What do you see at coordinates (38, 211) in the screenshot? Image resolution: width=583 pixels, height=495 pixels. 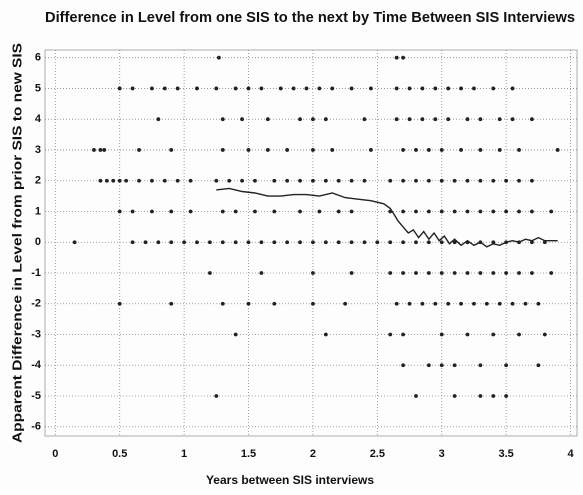 I see `y-tick-label: 1` at bounding box center [38, 211].